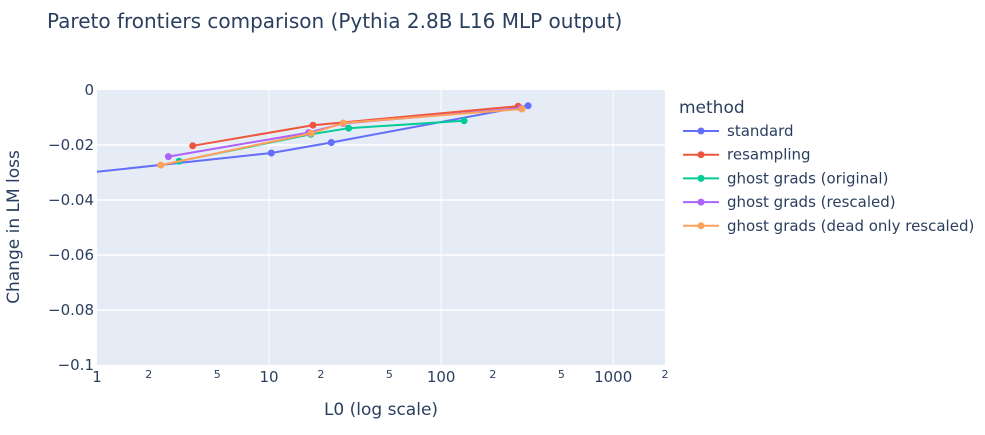 This screenshot has width=985, height=435. What do you see at coordinates (760, 131) in the screenshot?
I see `legend-label: standard` at bounding box center [760, 131].